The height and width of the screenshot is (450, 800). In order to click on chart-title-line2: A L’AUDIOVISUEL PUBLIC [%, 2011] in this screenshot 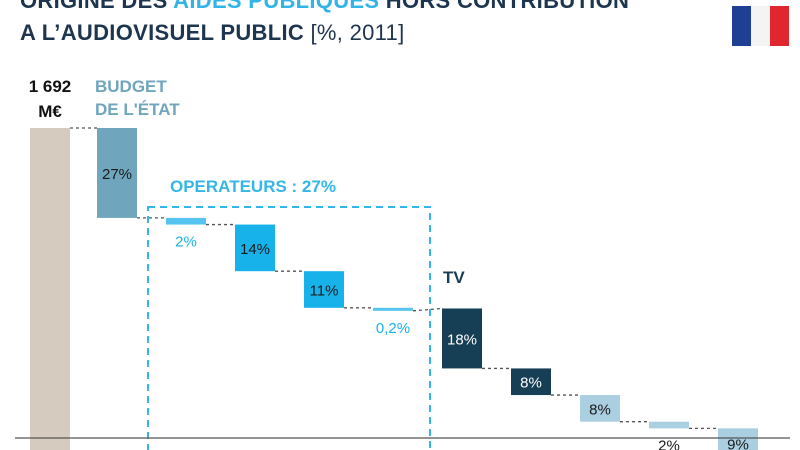, I will do `click(212, 33)`.